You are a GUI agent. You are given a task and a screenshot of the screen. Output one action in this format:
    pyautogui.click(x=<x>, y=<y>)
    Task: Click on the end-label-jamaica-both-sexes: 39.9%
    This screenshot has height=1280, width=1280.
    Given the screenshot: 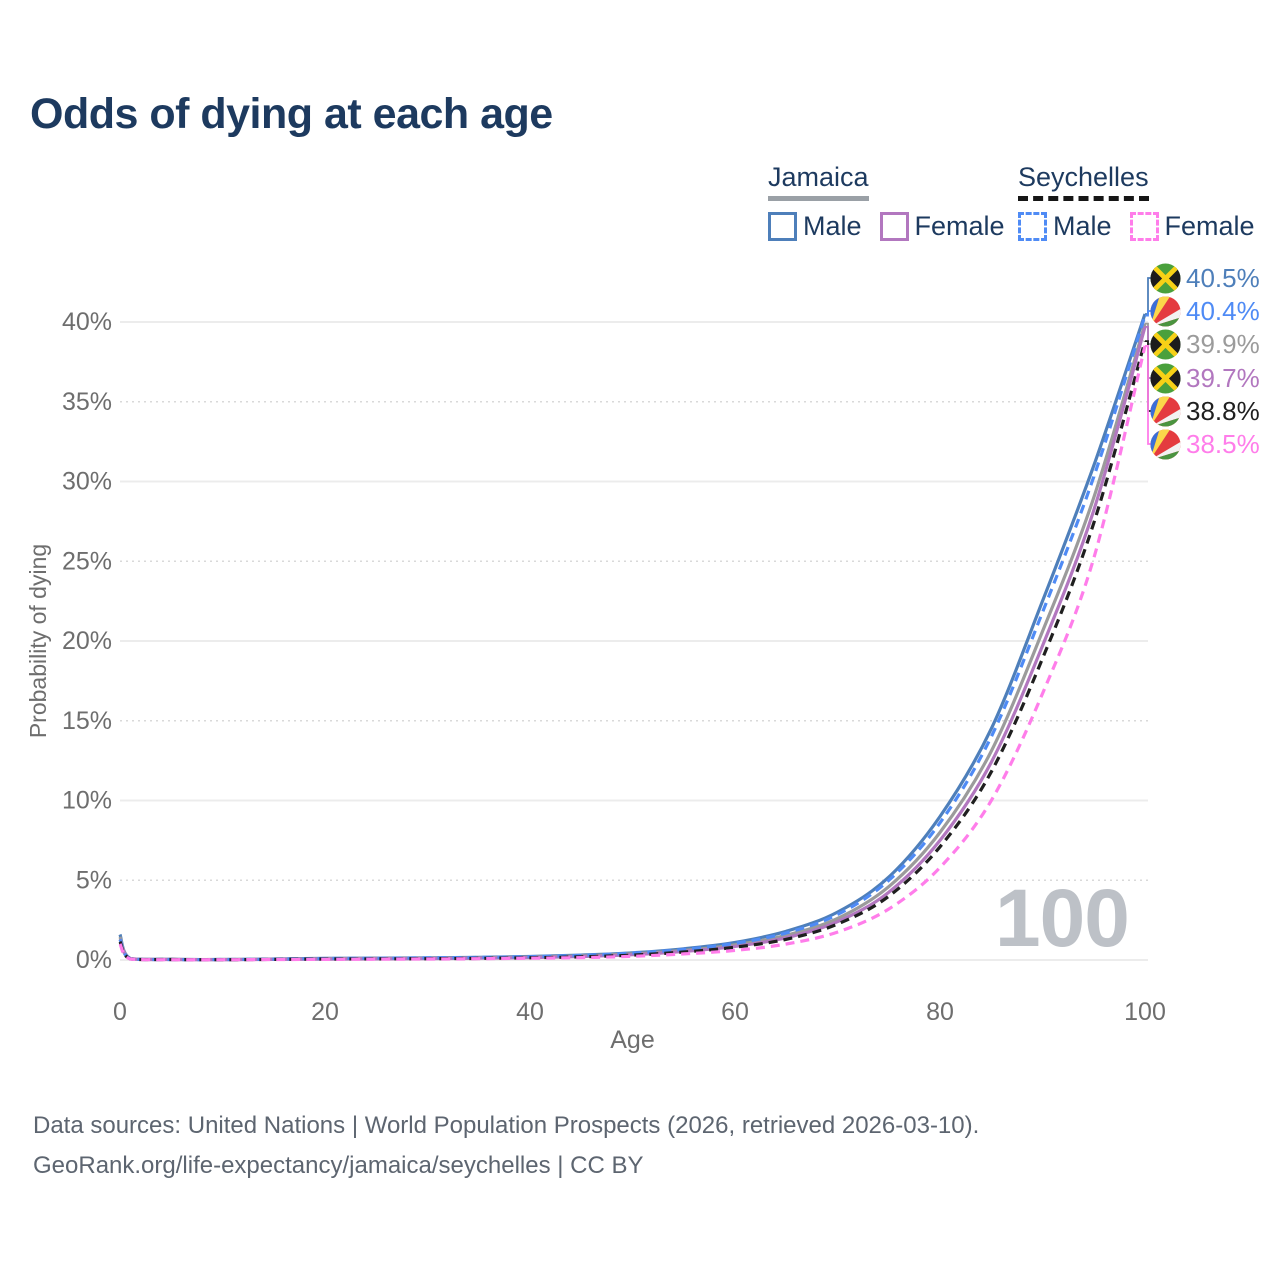 What is the action you would take?
    pyautogui.click(x=1205, y=344)
    